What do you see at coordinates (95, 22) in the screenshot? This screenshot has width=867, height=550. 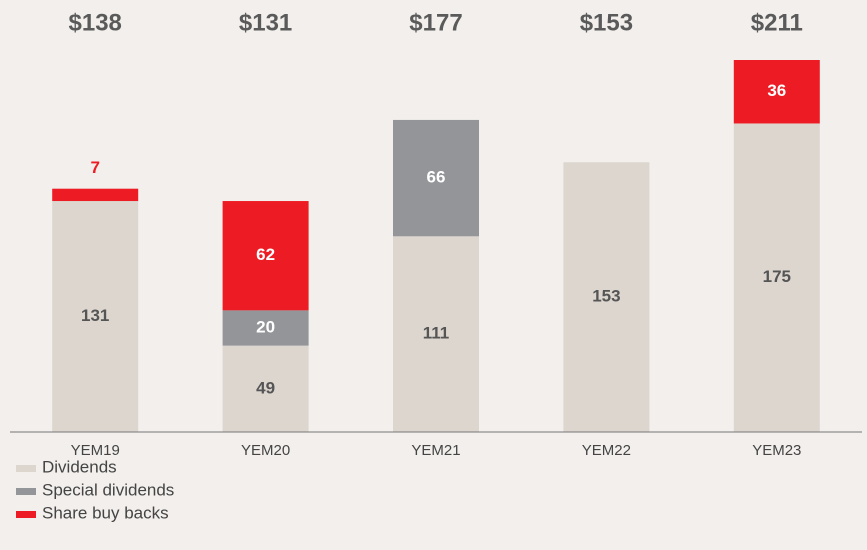 I see `total-label: $138` at bounding box center [95, 22].